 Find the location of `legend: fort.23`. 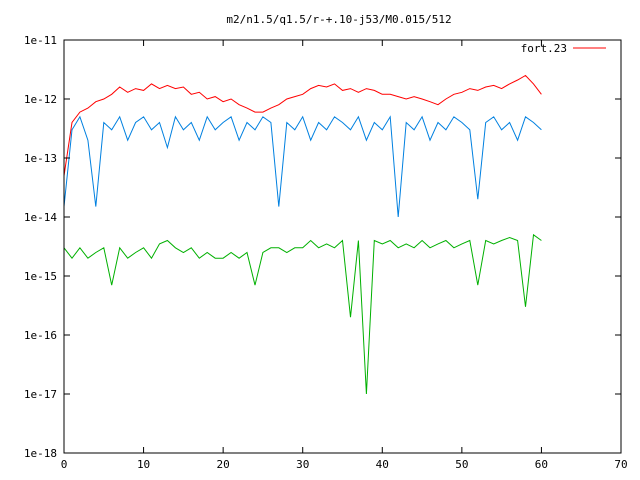

legend: fort.23 is located at coordinates (563, 48).